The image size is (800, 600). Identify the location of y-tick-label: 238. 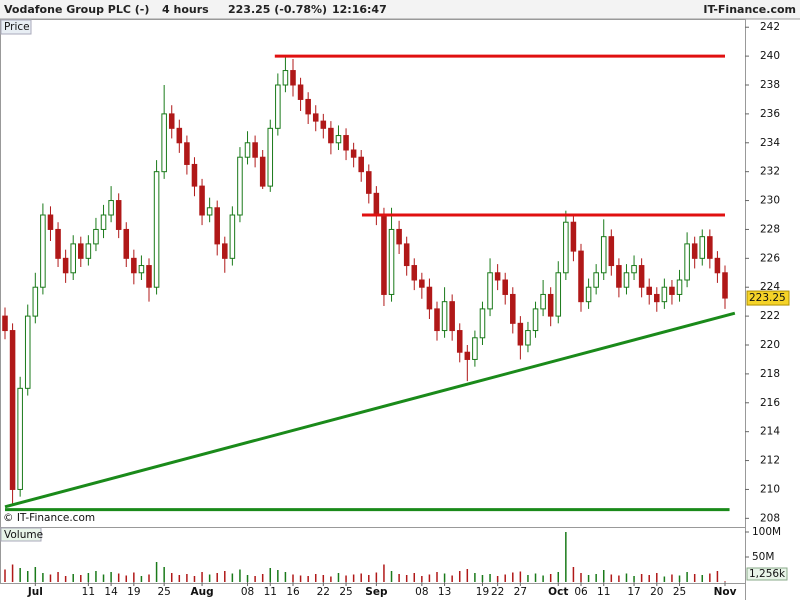
(770, 85).